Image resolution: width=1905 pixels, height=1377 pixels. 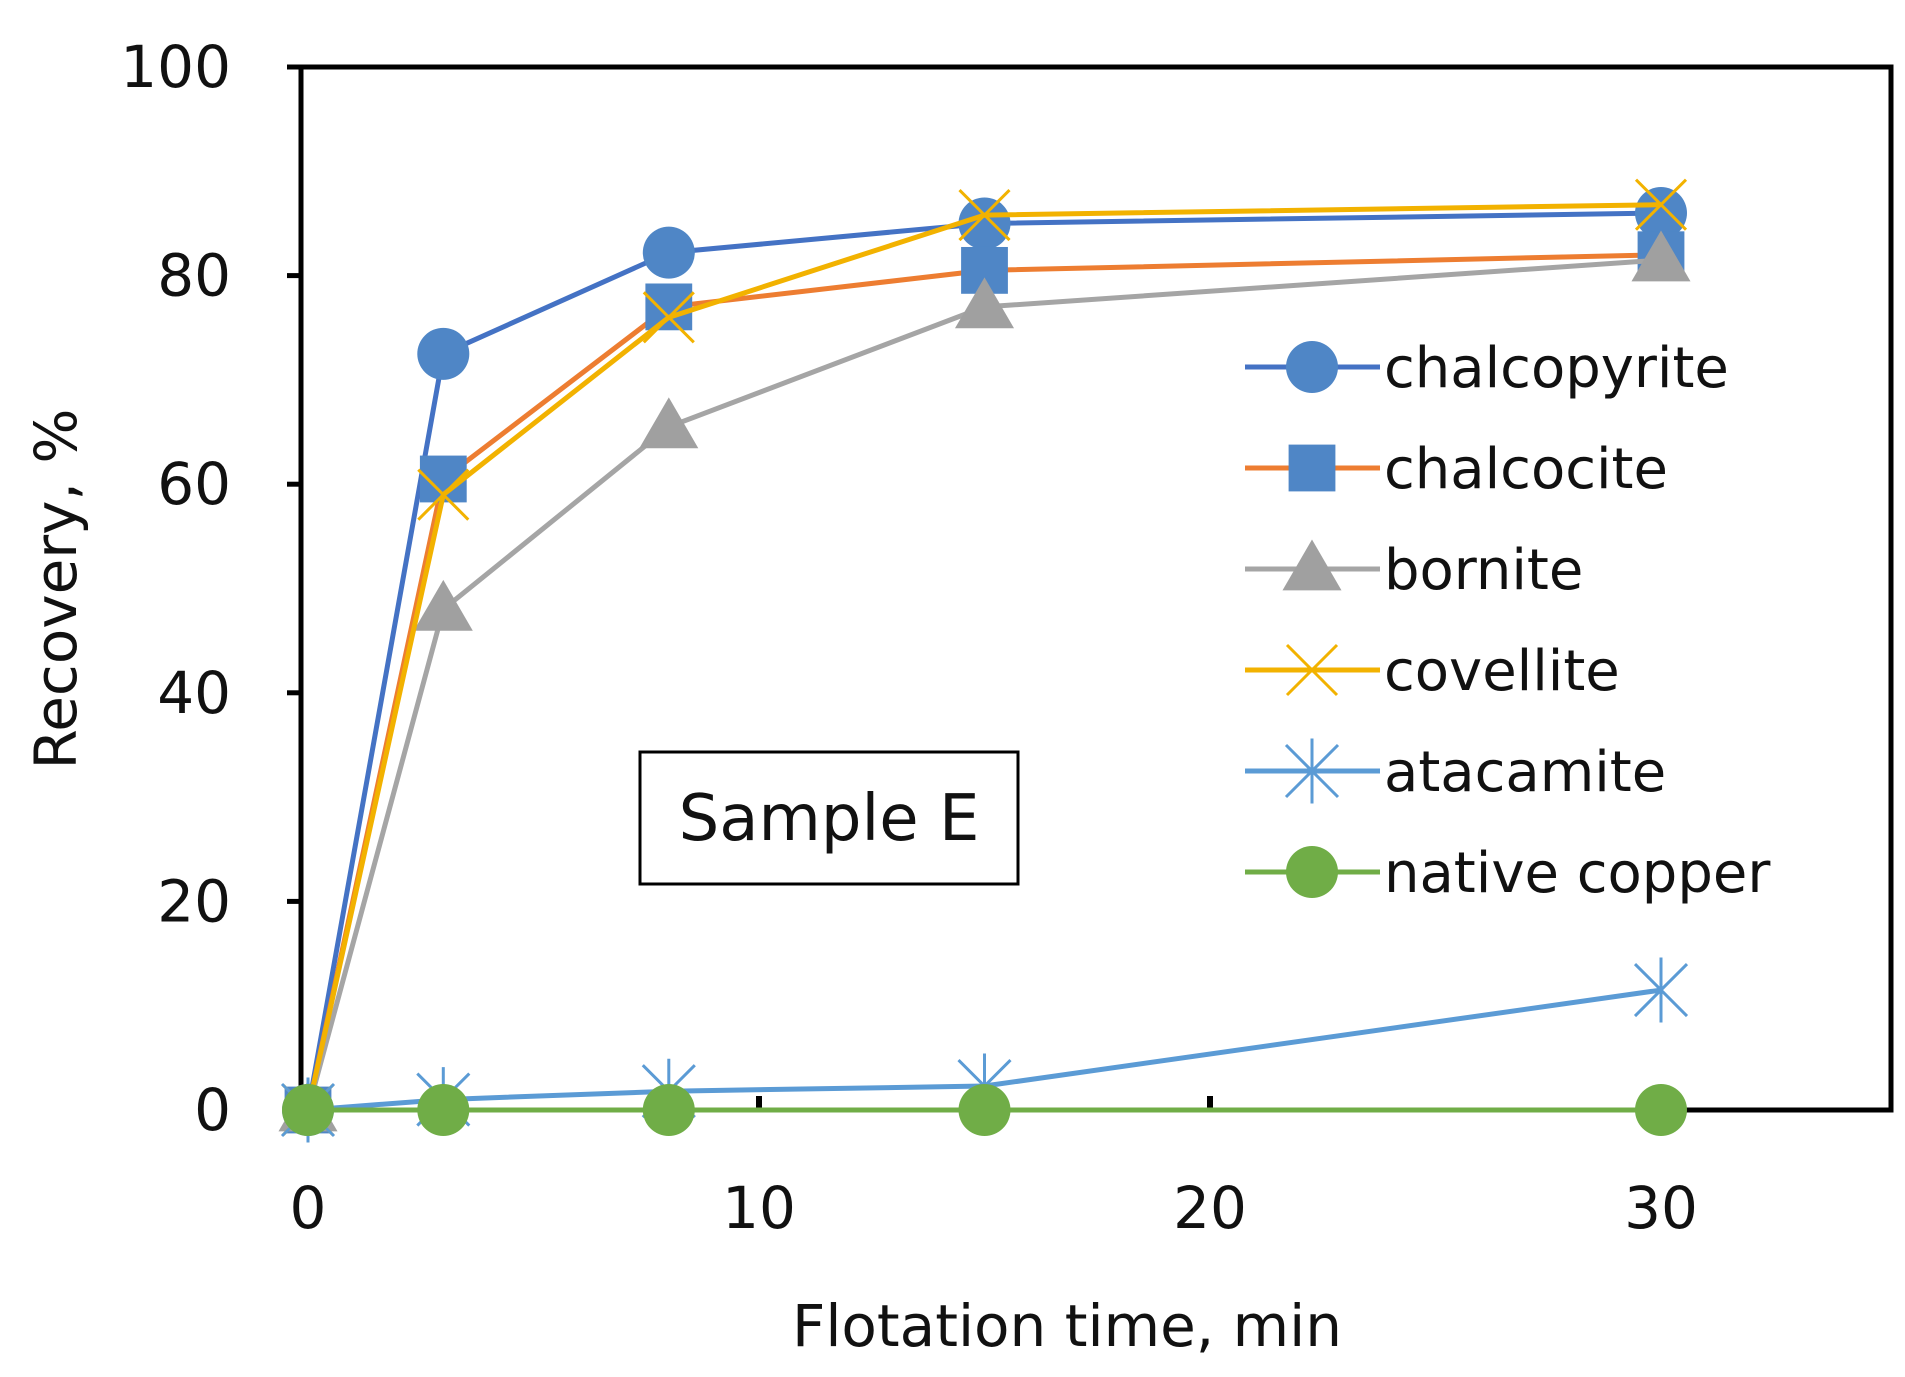 What do you see at coordinates (194, 901) in the screenshot?
I see `y-tick-label: 20` at bounding box center [194, 901].